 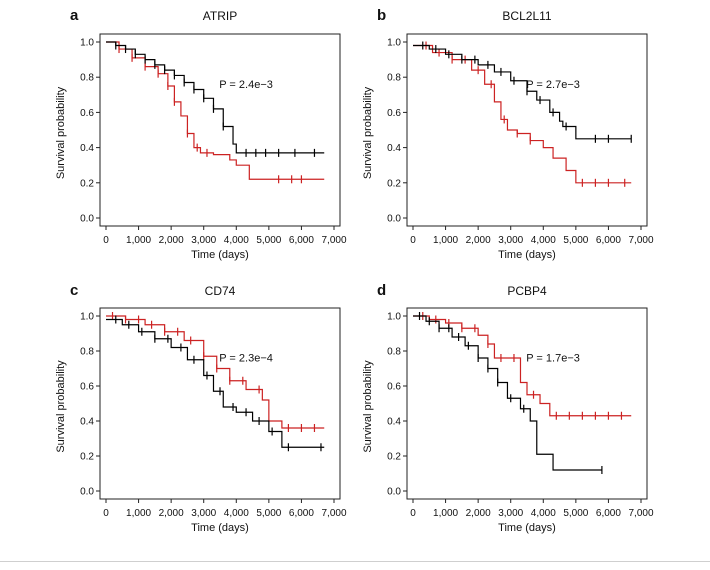 I want to click on panel-label: a, so click(x=74, y=15).